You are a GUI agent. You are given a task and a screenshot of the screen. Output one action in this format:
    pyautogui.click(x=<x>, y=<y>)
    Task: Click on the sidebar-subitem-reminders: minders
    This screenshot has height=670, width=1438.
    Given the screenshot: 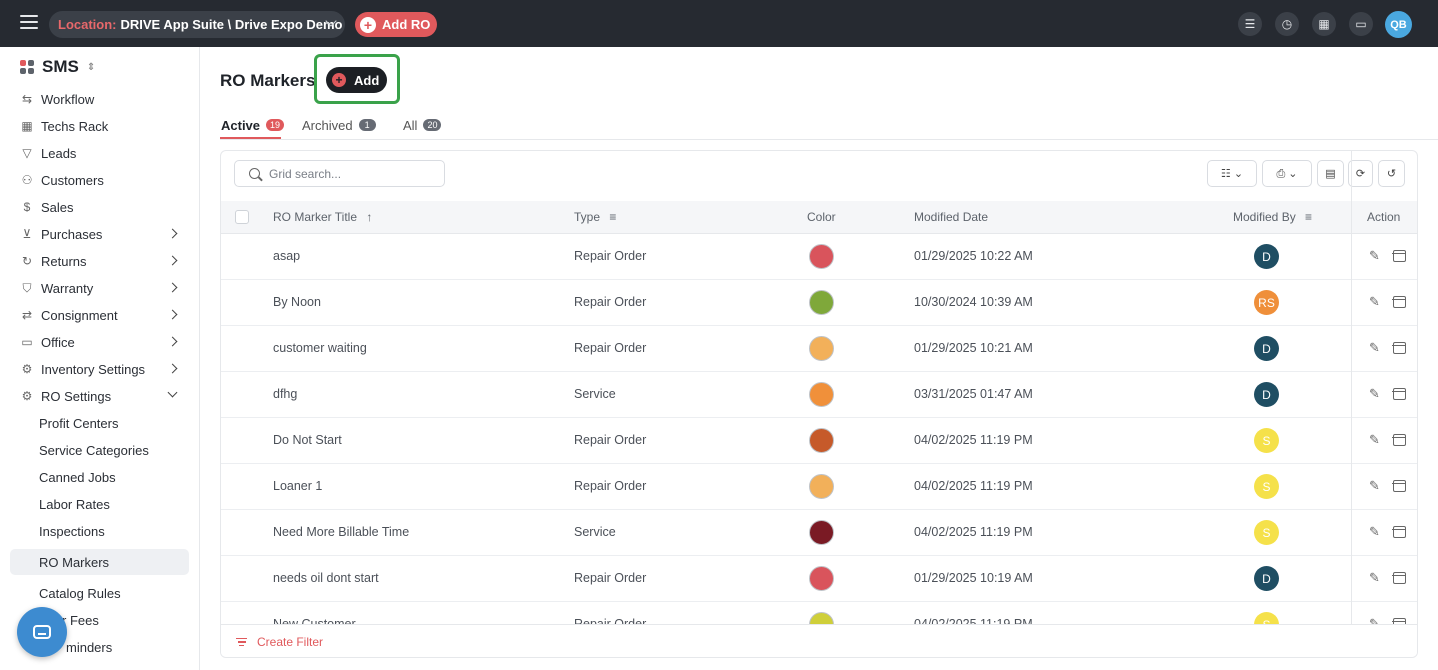 What is the action you would take?
    pyautogui.click(x=89, y=647)
    